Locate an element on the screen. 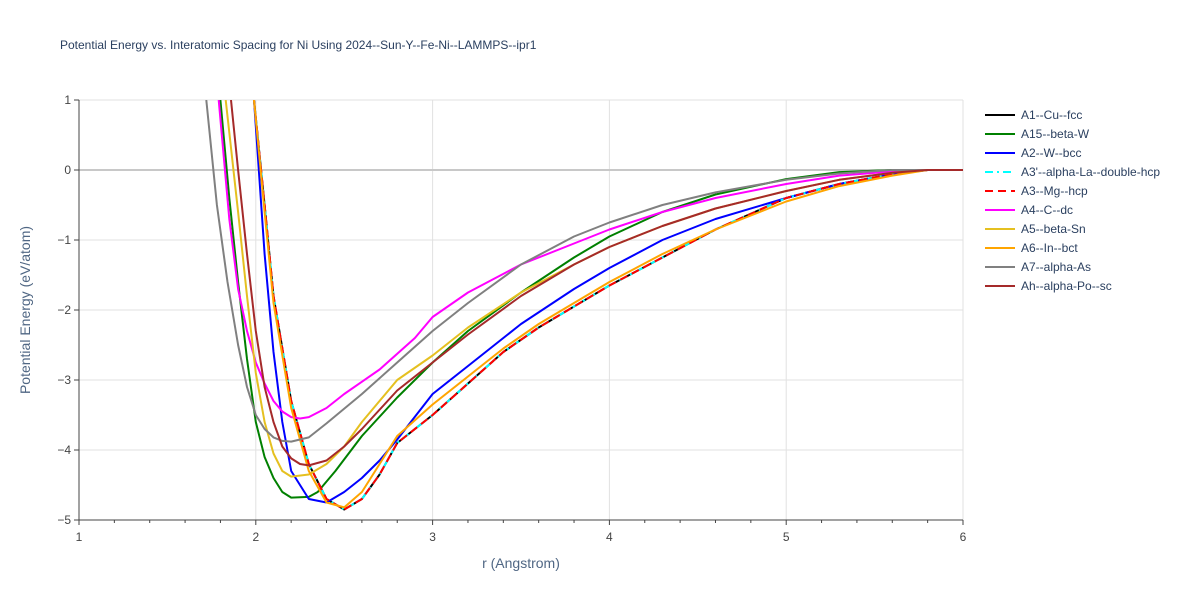  legend-item: A3--Mg--hcp is located at coordinates (1072, 190).